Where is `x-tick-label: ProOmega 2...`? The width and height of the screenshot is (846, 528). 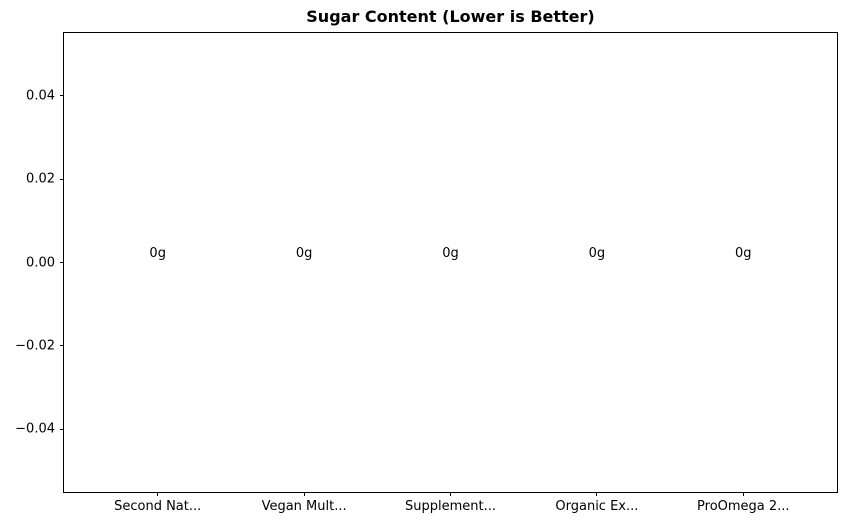 x-tick-label: ProOmega 2... is located at coordinates (743, 506).